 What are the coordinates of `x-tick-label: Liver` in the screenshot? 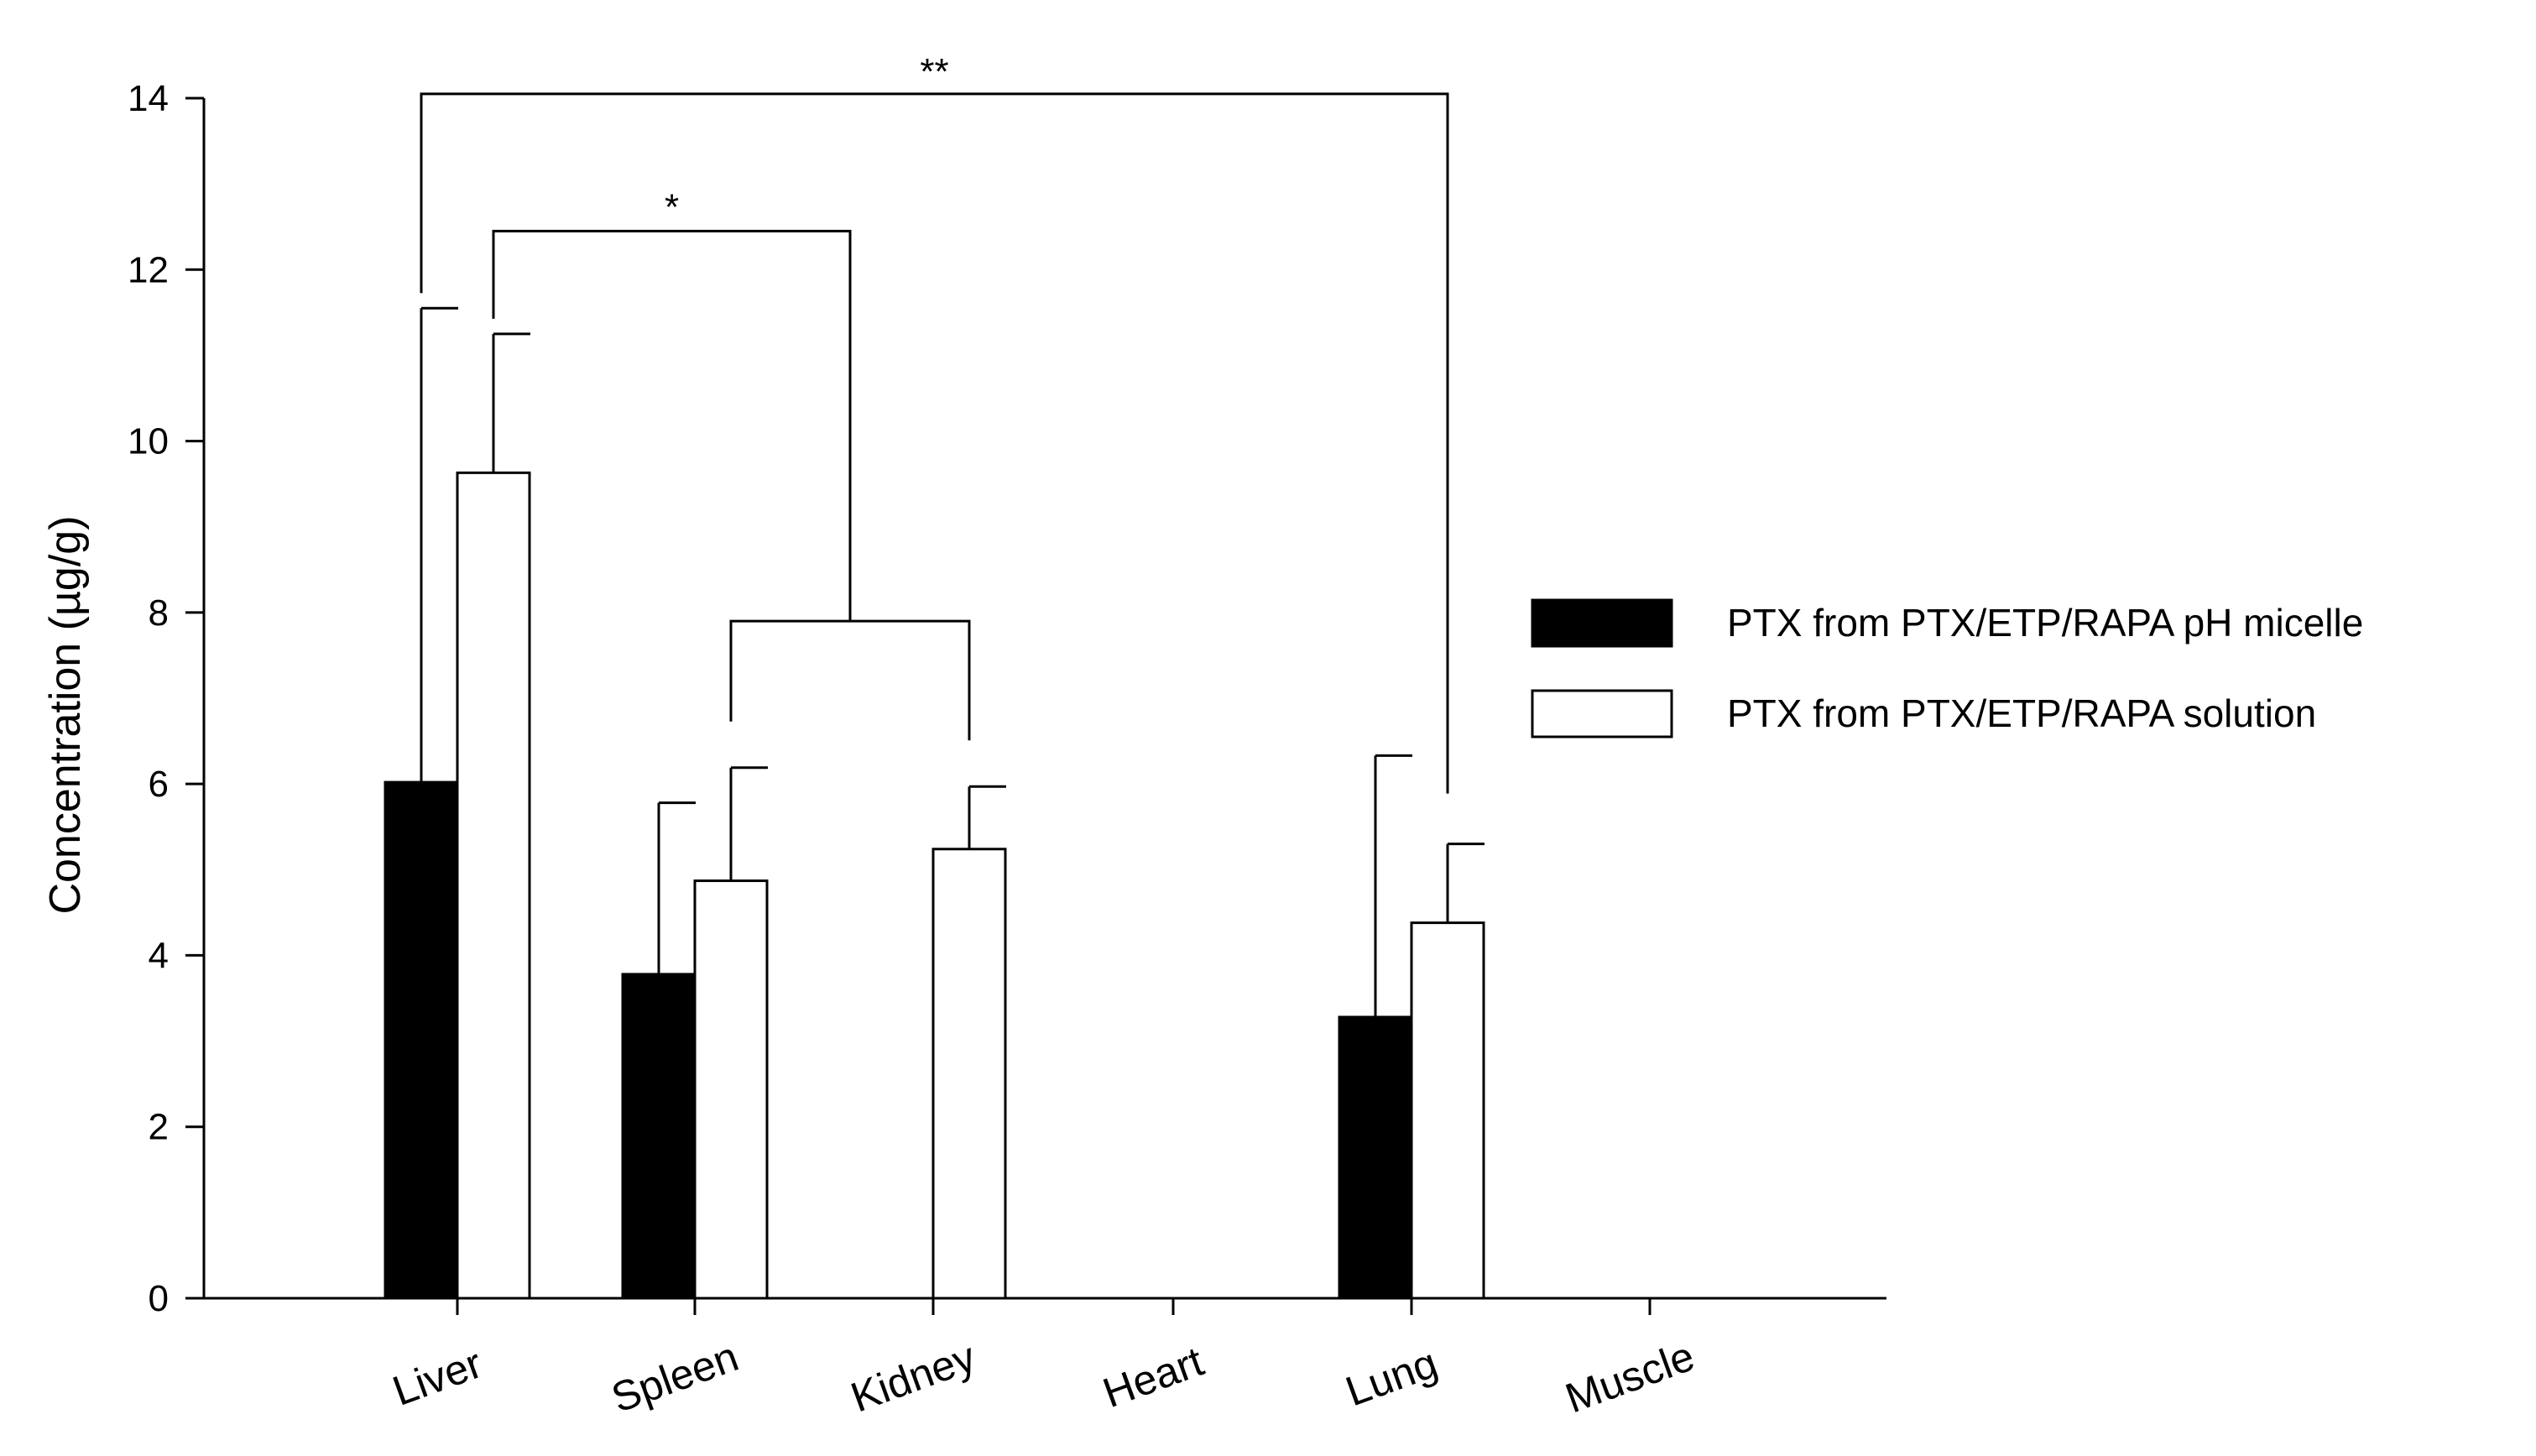 It's located at (437, 1377).